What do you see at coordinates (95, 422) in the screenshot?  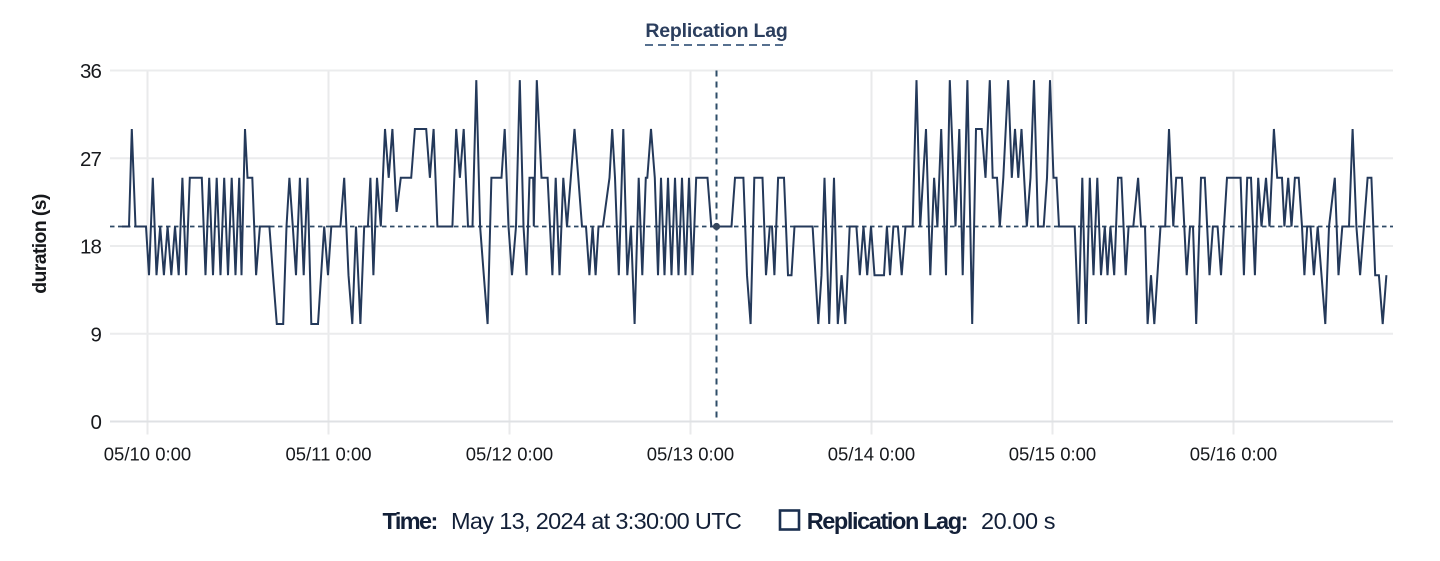 I see `svg-text: 0` at bounding box center [95, 422].